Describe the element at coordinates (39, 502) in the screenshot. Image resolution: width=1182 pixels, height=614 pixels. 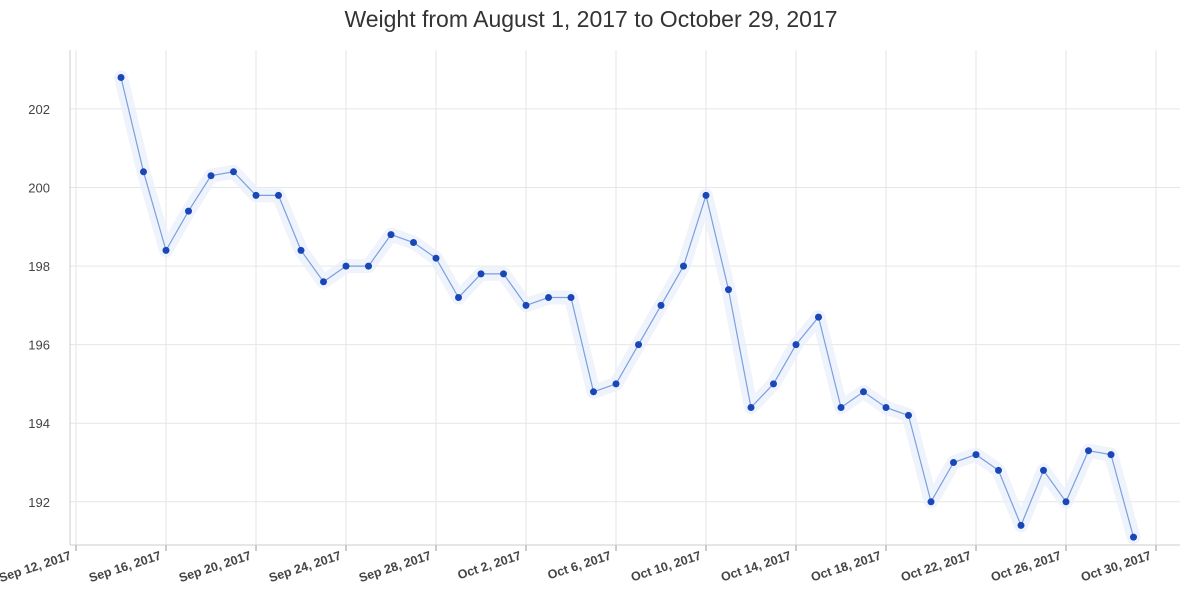
I see `y-tick-label: 192` at that location.